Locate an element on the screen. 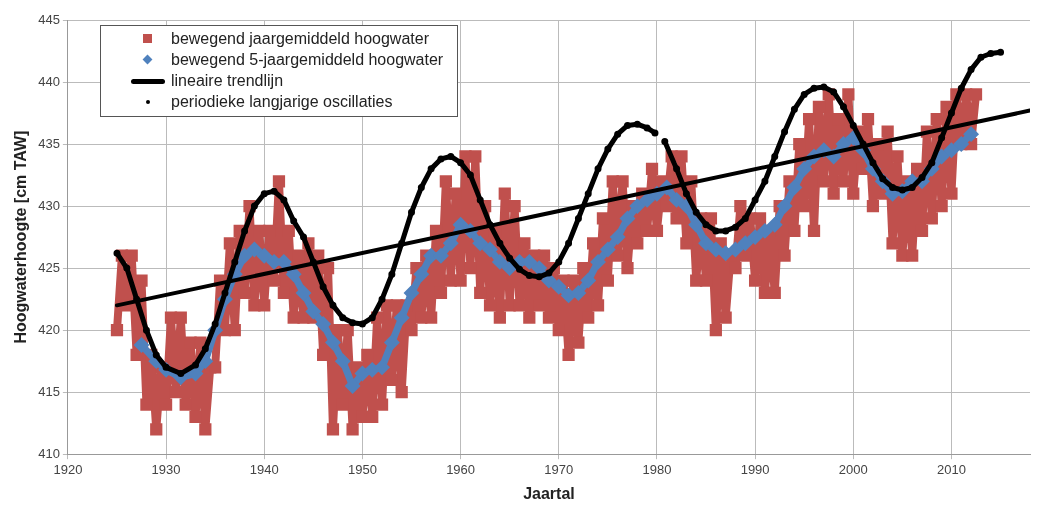 The height and width of the screenshot is (515, 1050). x-tick-label: 2000 is located at coordinates (853, 469).